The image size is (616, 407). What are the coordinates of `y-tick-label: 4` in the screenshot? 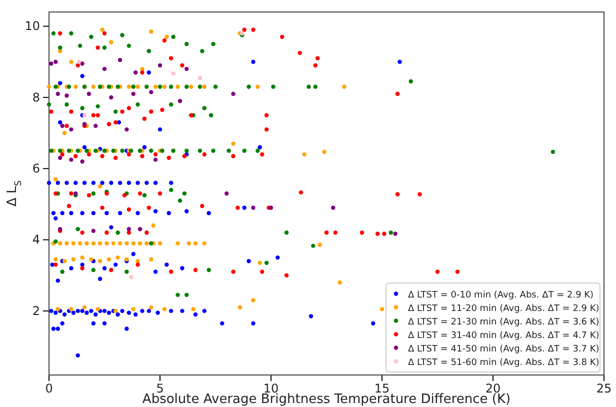 It's located at (36, 239).